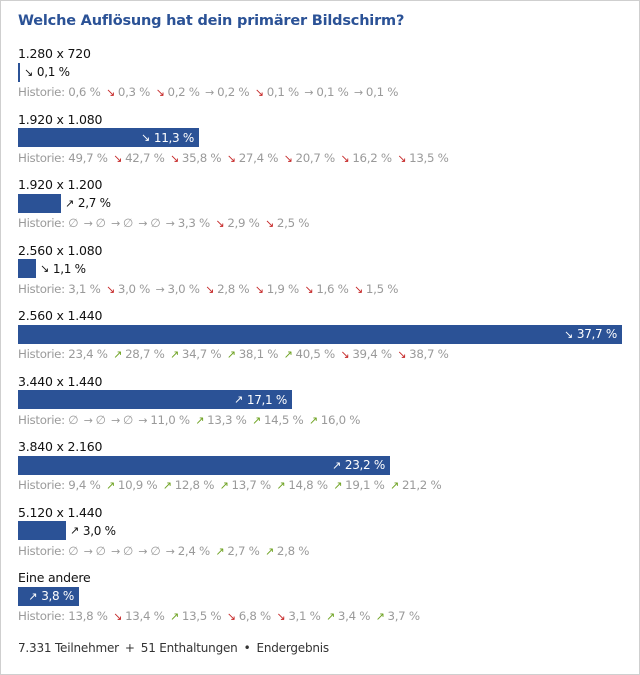 This screenshot has width=640, height=675. What do you see at coordinates (429, 354) in the screenshot?
I see `history-value: 38,7 %` at bounding box center [429, 354].